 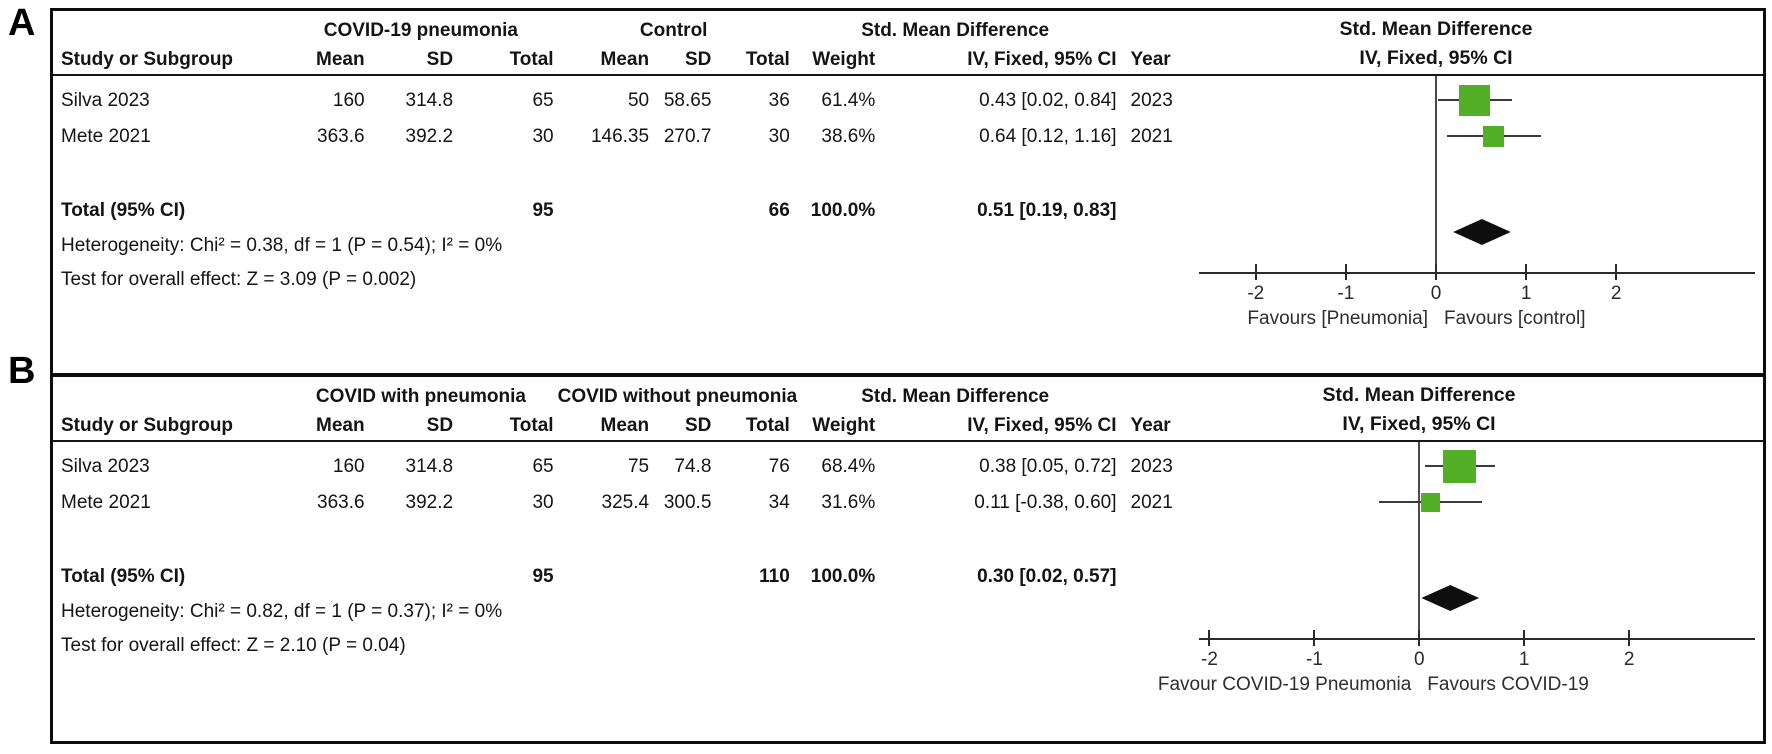 I want to click on total1-col-header: Total, so click(x=531, y=59).